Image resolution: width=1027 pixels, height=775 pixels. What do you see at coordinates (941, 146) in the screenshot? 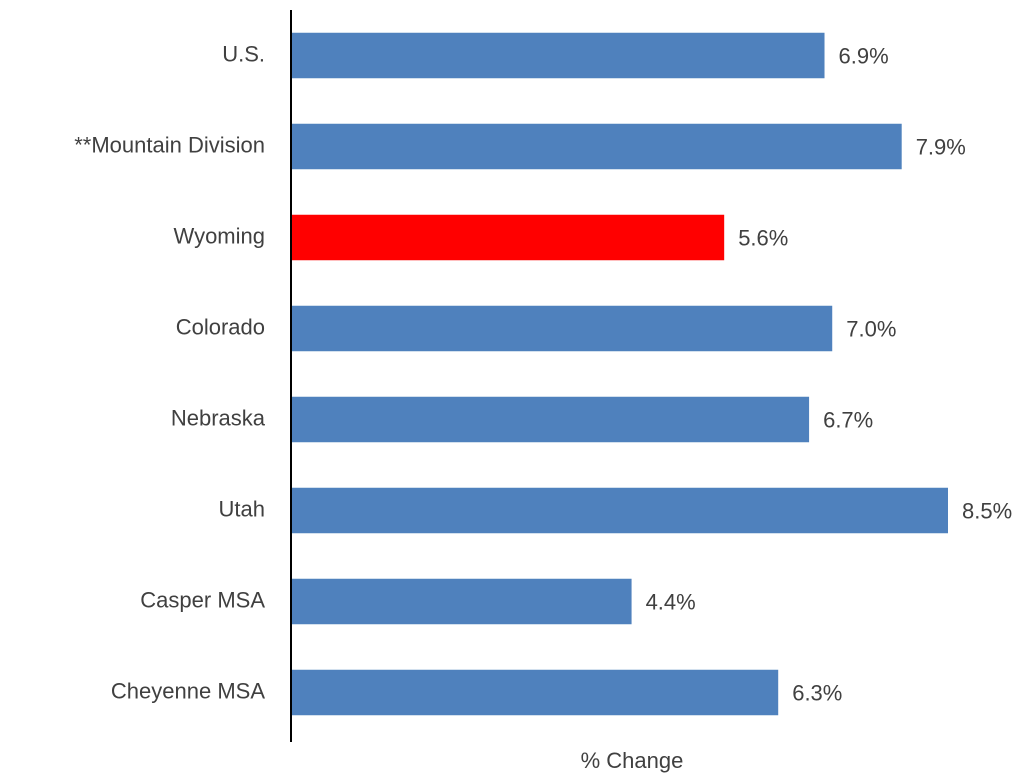
I see `value-label: 7.9%` at bounding box center [941, 146].